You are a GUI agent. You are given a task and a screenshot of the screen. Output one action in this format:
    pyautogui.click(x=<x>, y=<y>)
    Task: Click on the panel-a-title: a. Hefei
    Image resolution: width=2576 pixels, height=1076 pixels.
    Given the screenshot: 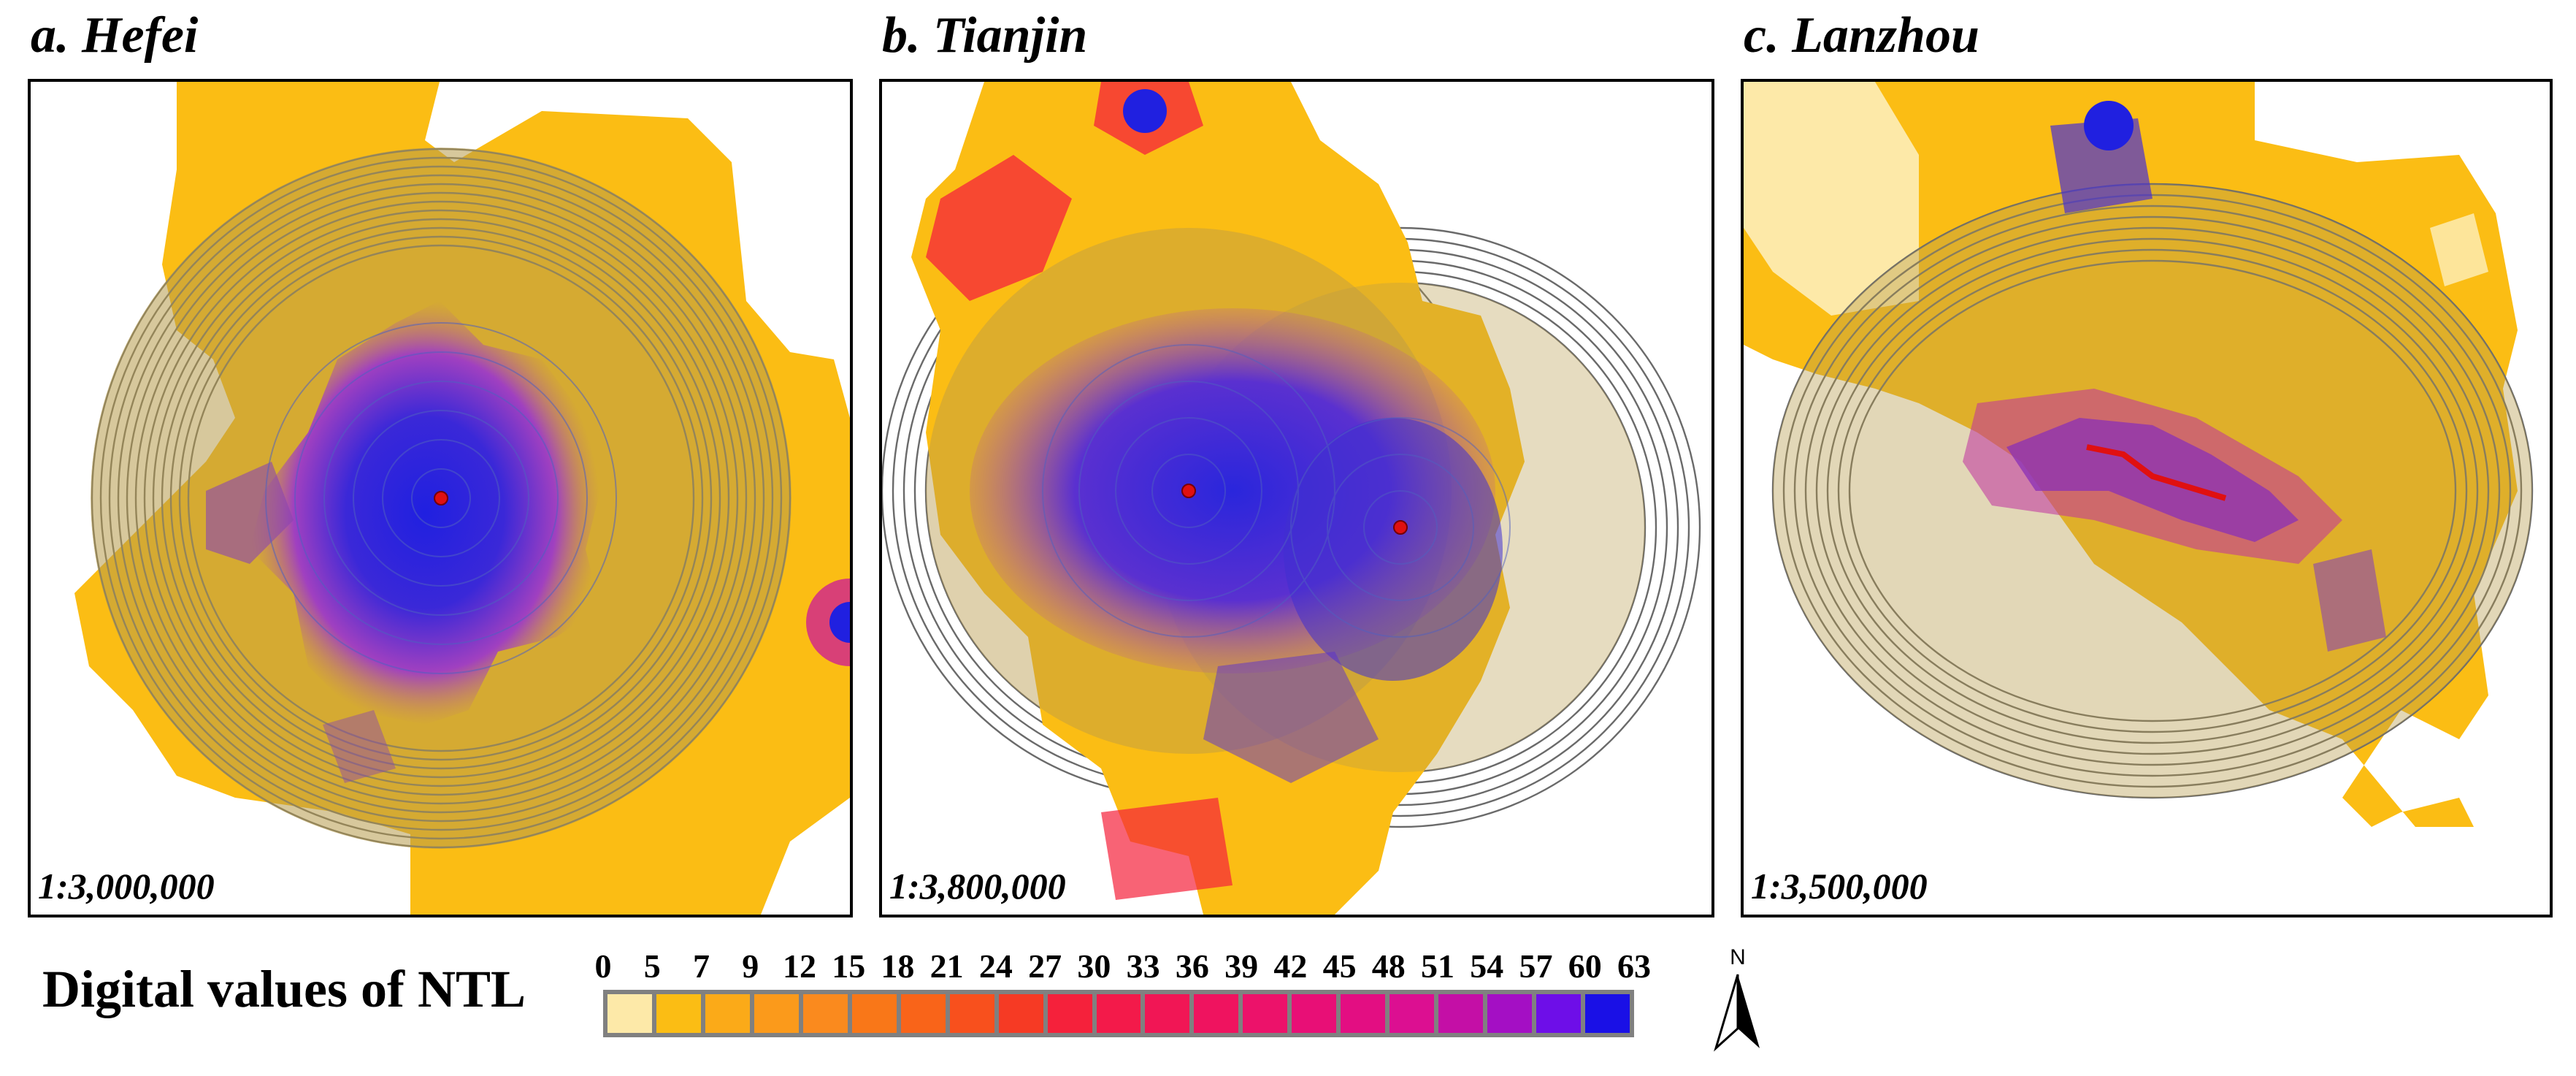 What is the action you would take?
    pyautogui.click(x=115, y=35)
    